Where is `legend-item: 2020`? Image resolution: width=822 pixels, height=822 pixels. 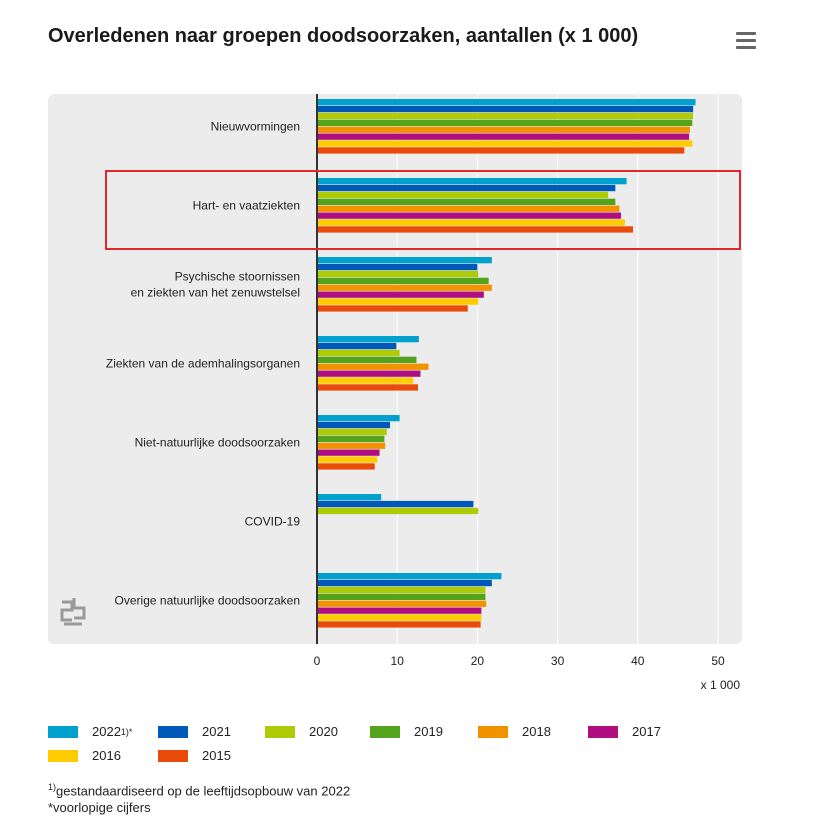 legend-item: 2020 is located at coordinates (301, 731).